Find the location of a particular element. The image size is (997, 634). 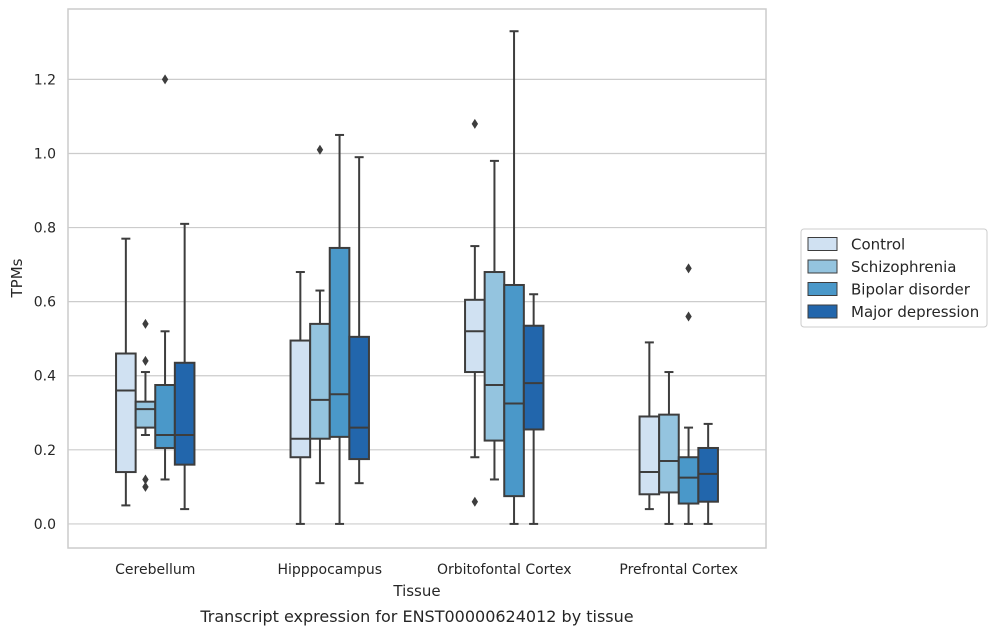

y-tick-label: 0.0 is located at coordinates (45, 525).